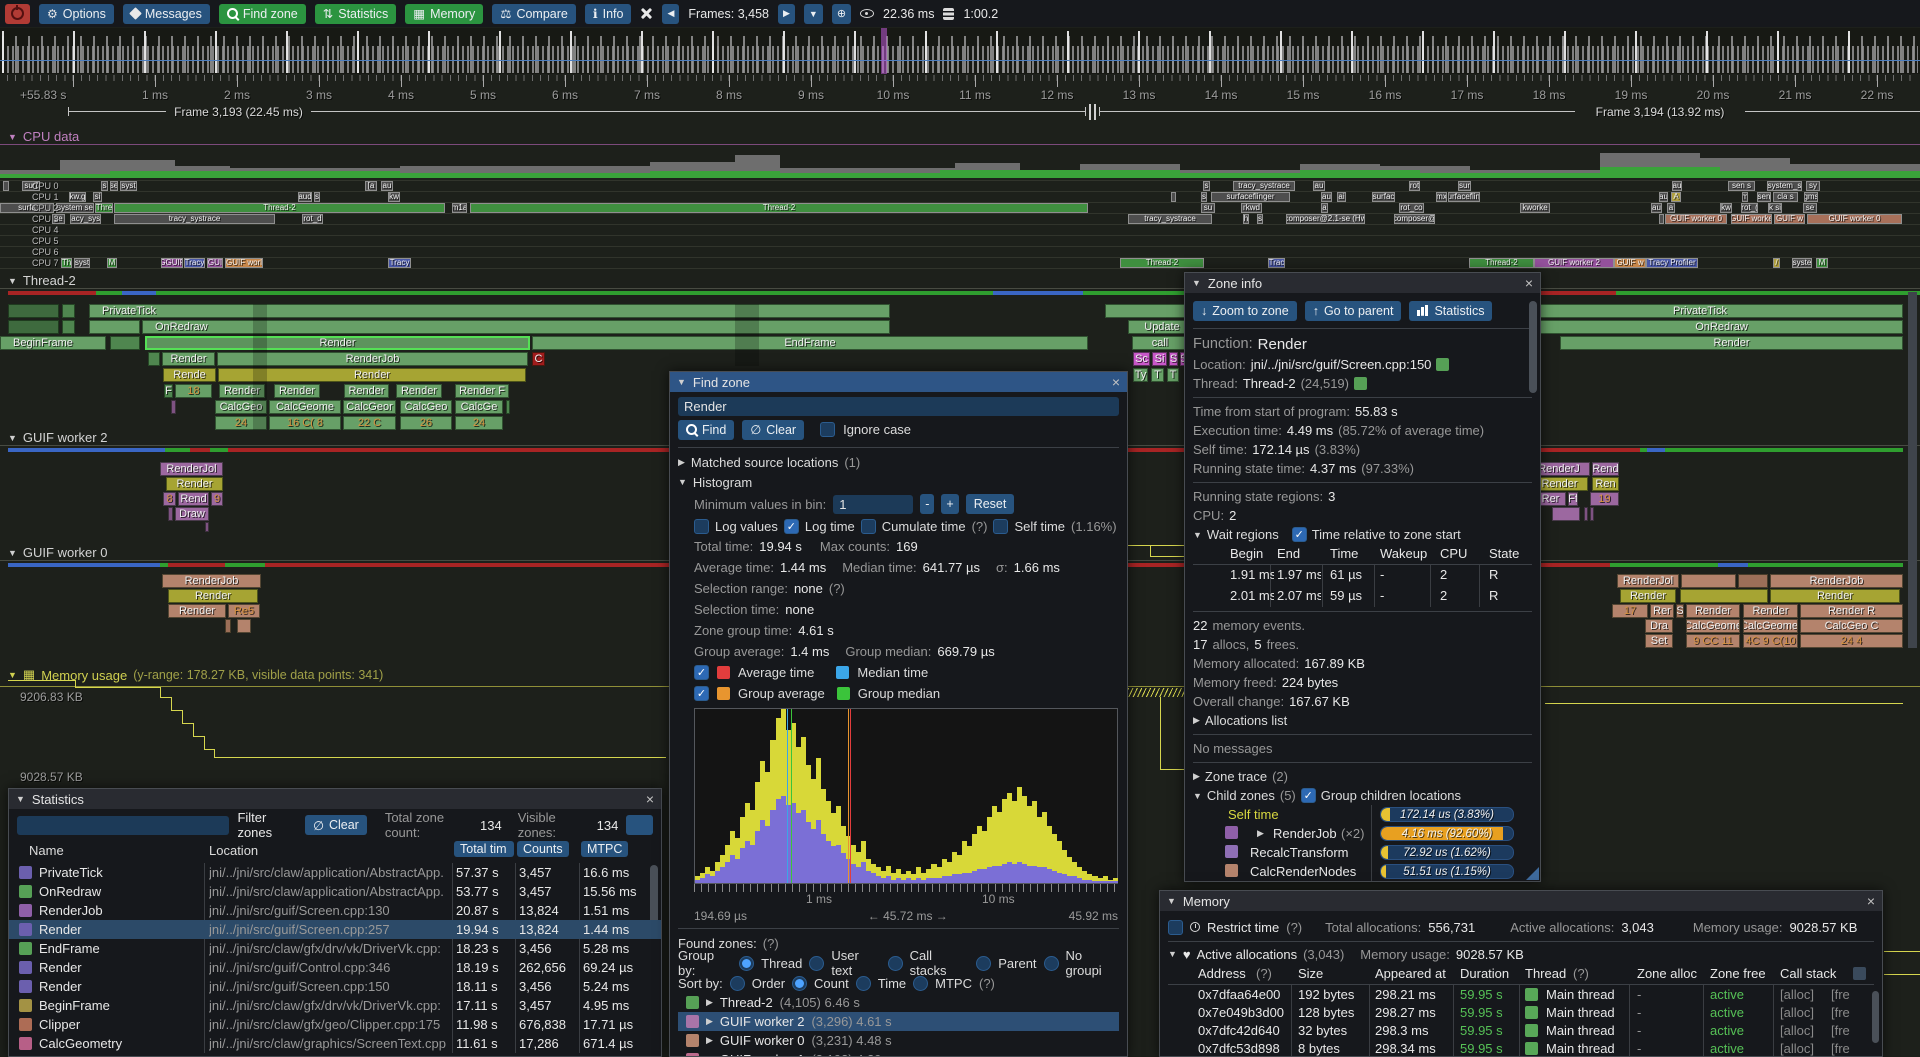 The height and width of the screenshot is (1057, 1920). What do you see at coordinates (1870, 901) in the screenshot?
I see `close-icon: ×` at bounding box center [1870, 901].